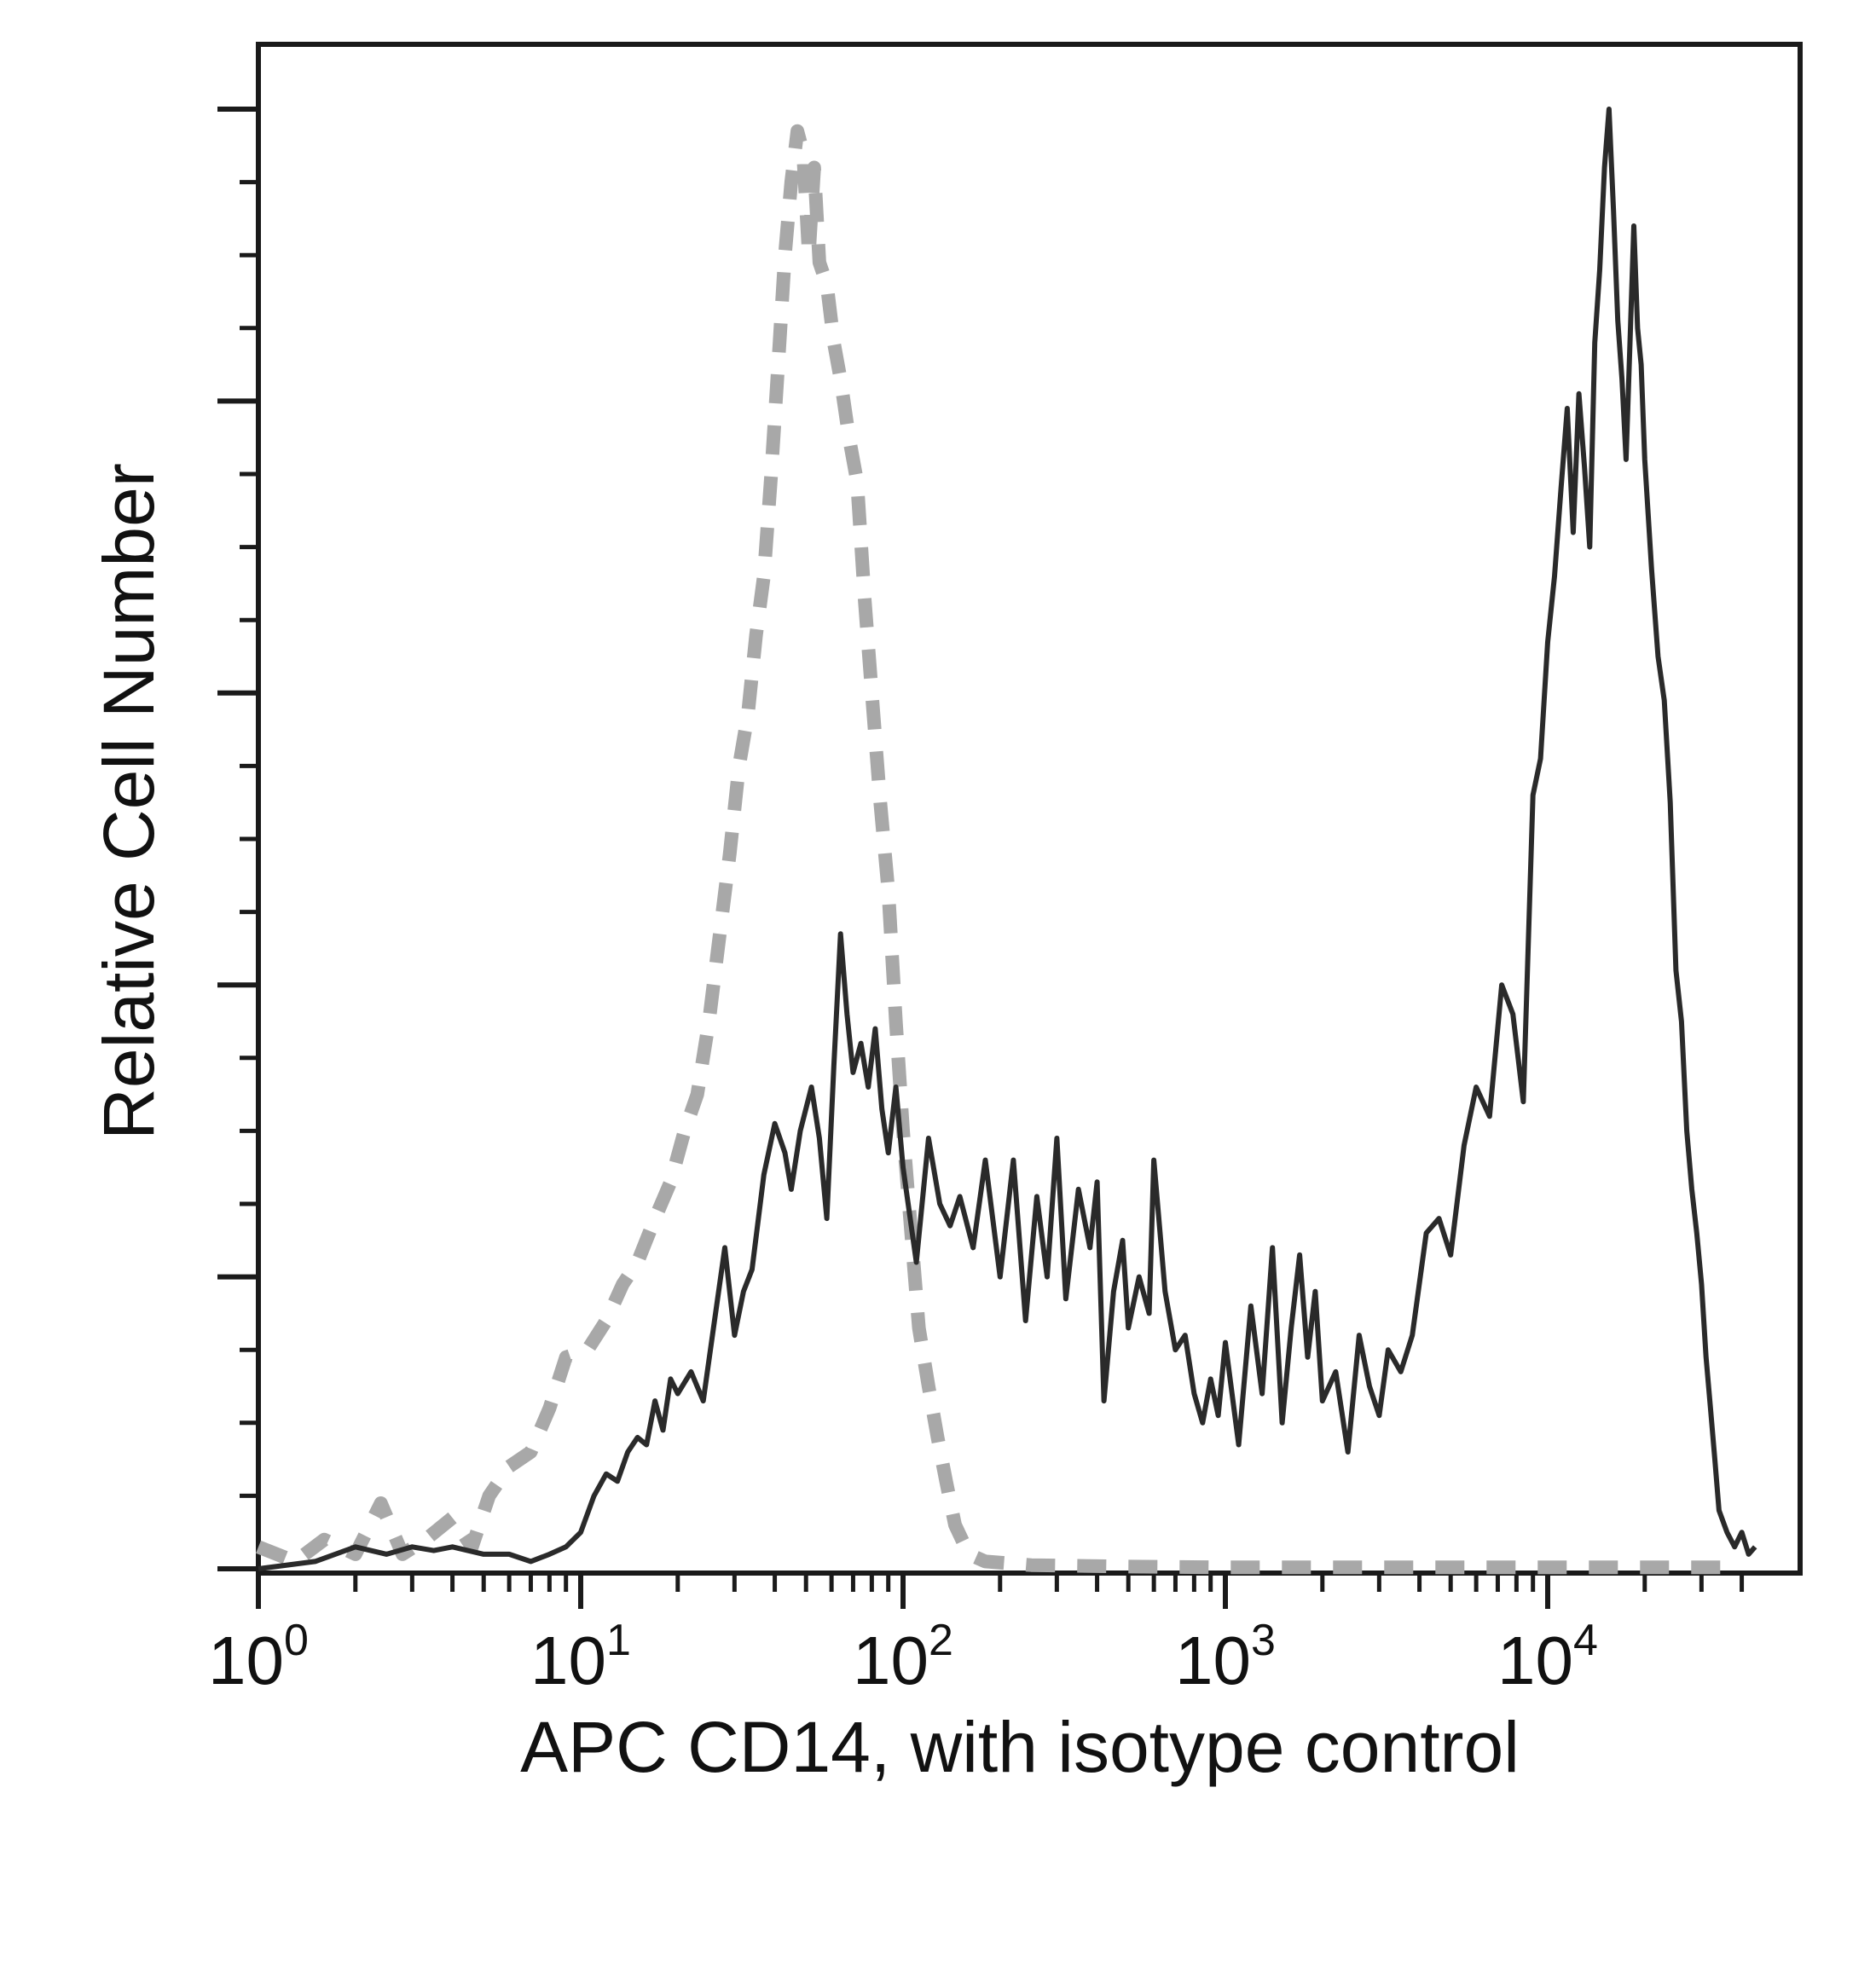 The height and width of the screenshot is (1961, 1876). I want to click on y-axis-label: Relative Cell Number, so click(129, 801).